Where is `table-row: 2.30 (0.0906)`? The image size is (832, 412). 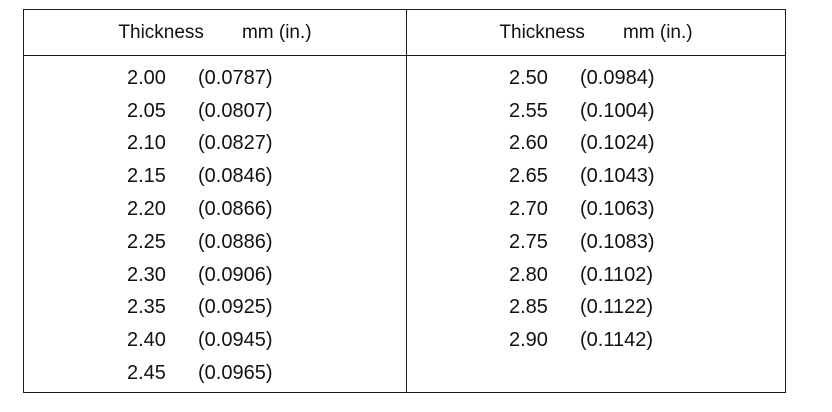
table-row: 2.30 (0.0906) is located at coordinates (215, 275).